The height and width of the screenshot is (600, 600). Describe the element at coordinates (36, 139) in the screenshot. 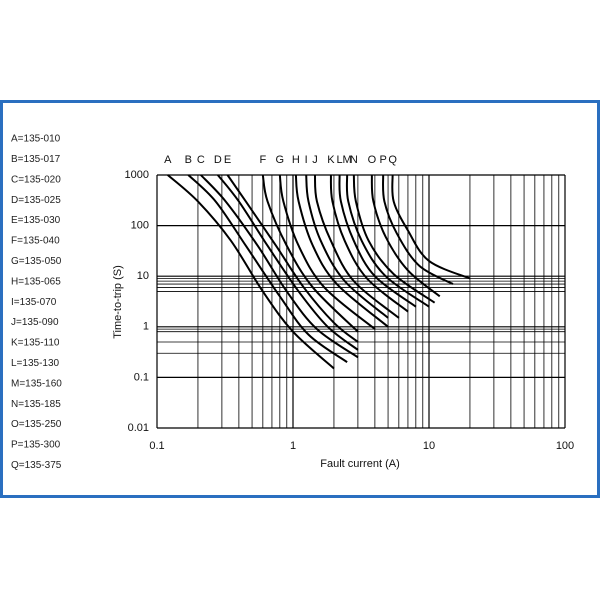

I see `legend-entry: A=135-010` at that location.